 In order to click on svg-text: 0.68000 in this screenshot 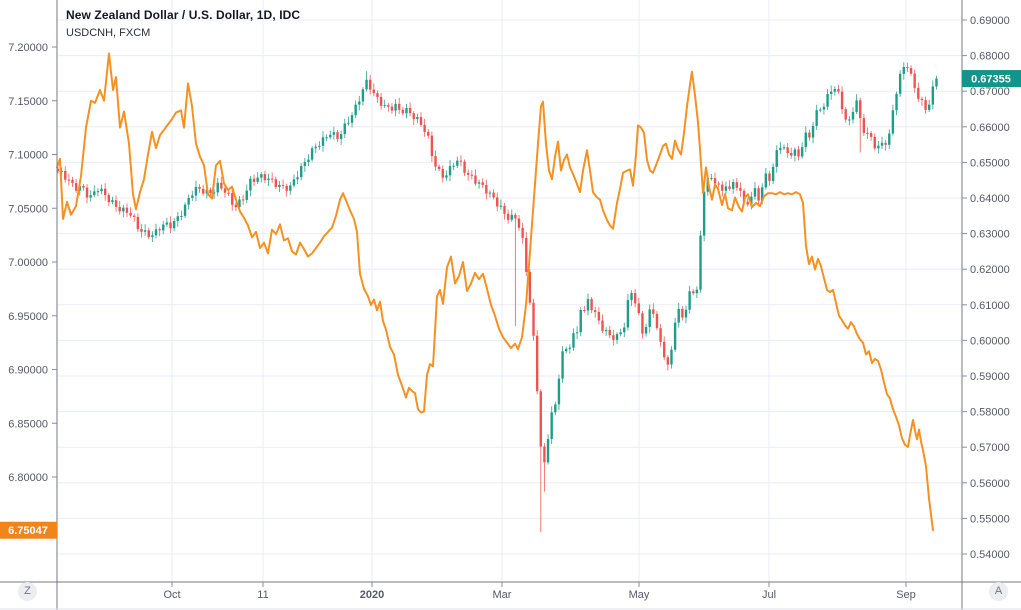, I will do `click(990, 57)`.